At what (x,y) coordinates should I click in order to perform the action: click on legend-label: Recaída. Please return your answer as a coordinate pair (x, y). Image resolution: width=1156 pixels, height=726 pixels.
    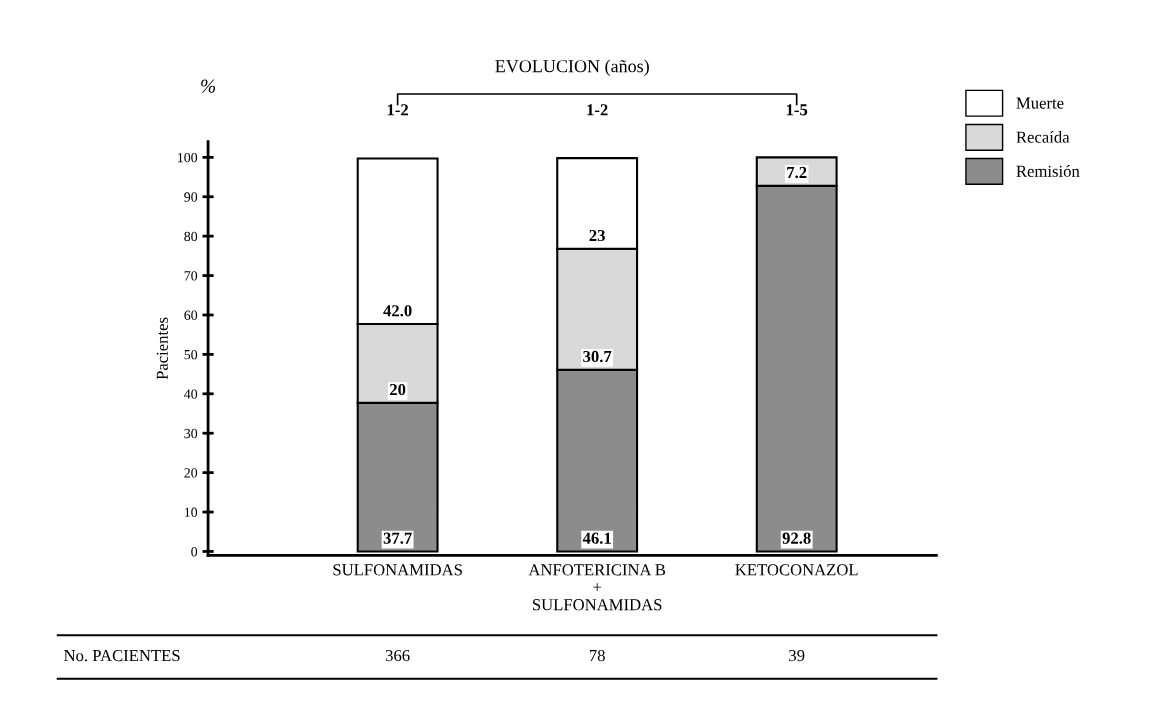
    Looking at the image, I should click on (1043, 137).